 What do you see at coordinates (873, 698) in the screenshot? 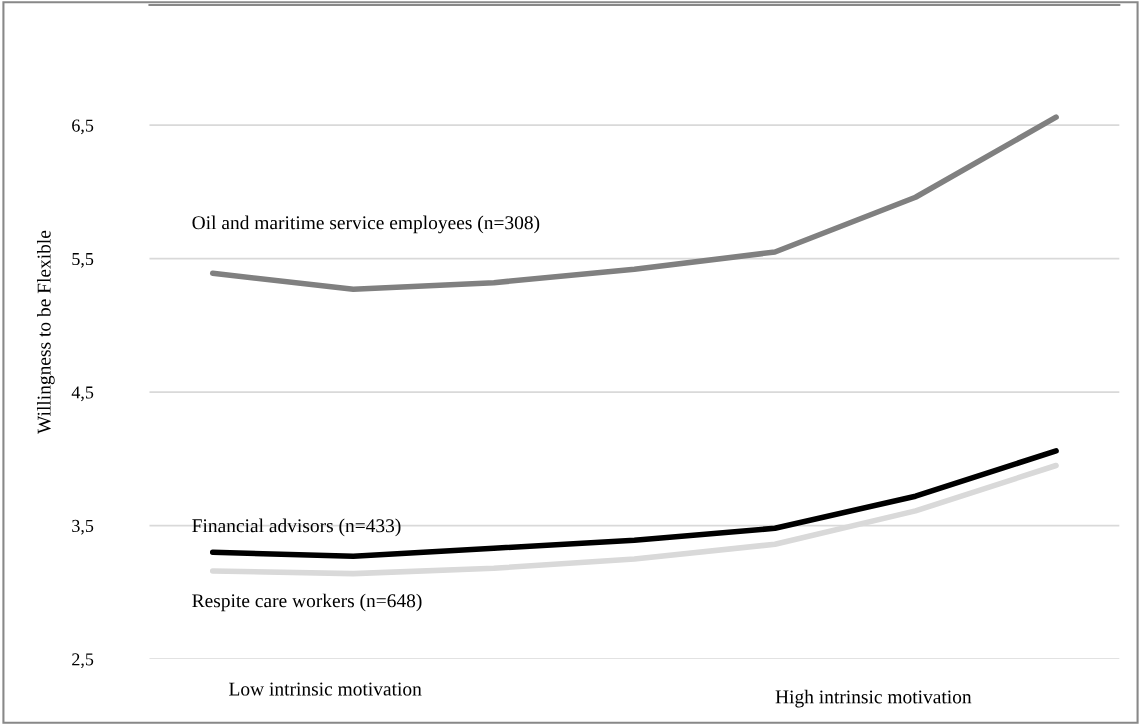
I see `text: High intrinsic motivation` at bounding box center [873, 698].